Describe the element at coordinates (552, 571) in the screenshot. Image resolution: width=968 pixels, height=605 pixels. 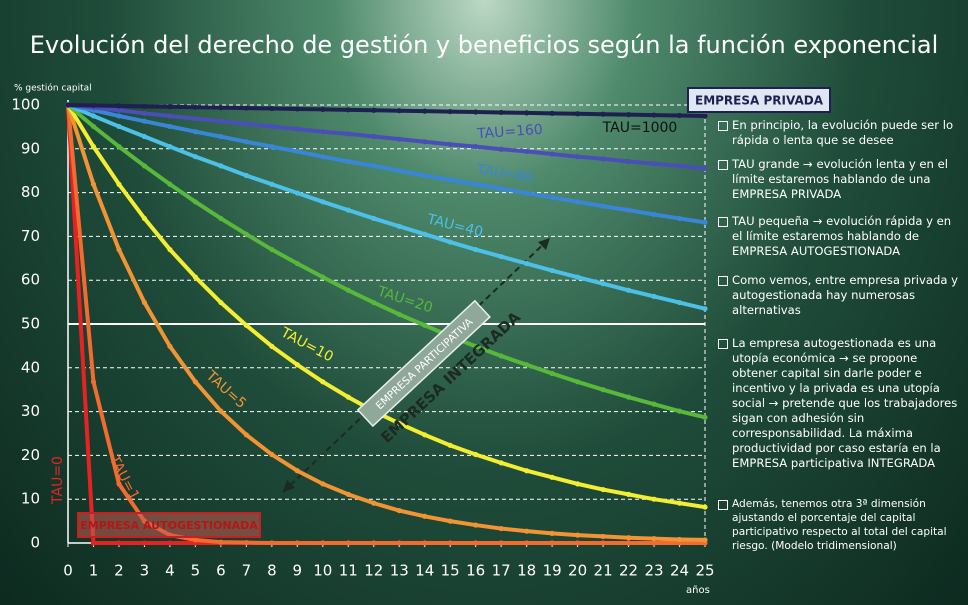
I see `x-tick-label: 19` at that location.